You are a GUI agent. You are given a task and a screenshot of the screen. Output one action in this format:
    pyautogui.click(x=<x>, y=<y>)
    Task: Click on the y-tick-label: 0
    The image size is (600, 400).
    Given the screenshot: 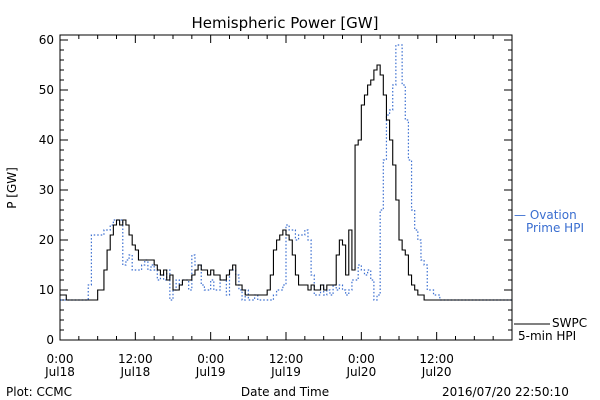 What is the action you would take?
    pyautogui.click(x=50, y=340)
    